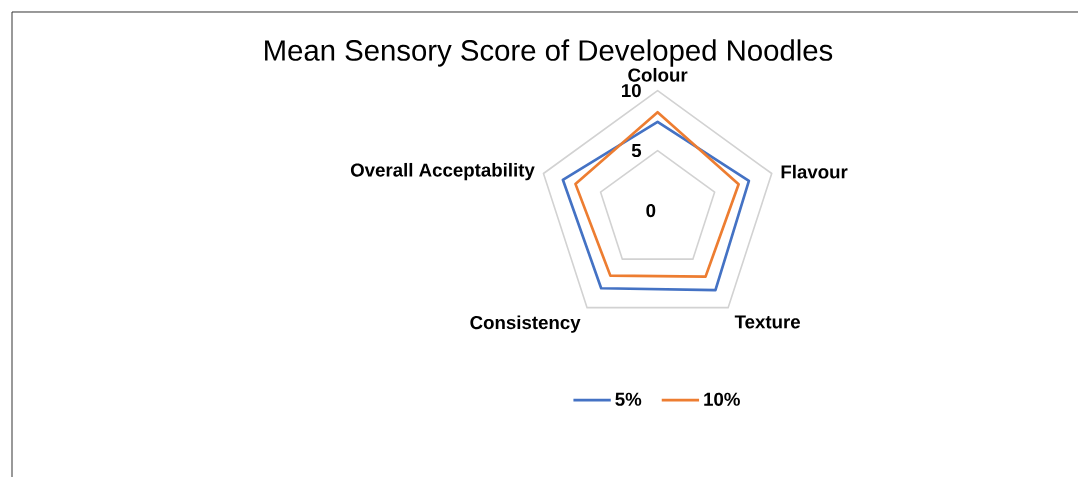  I want to click on chart-title: Mean Sensory Score of Developed Noodles, so click(549, 53).